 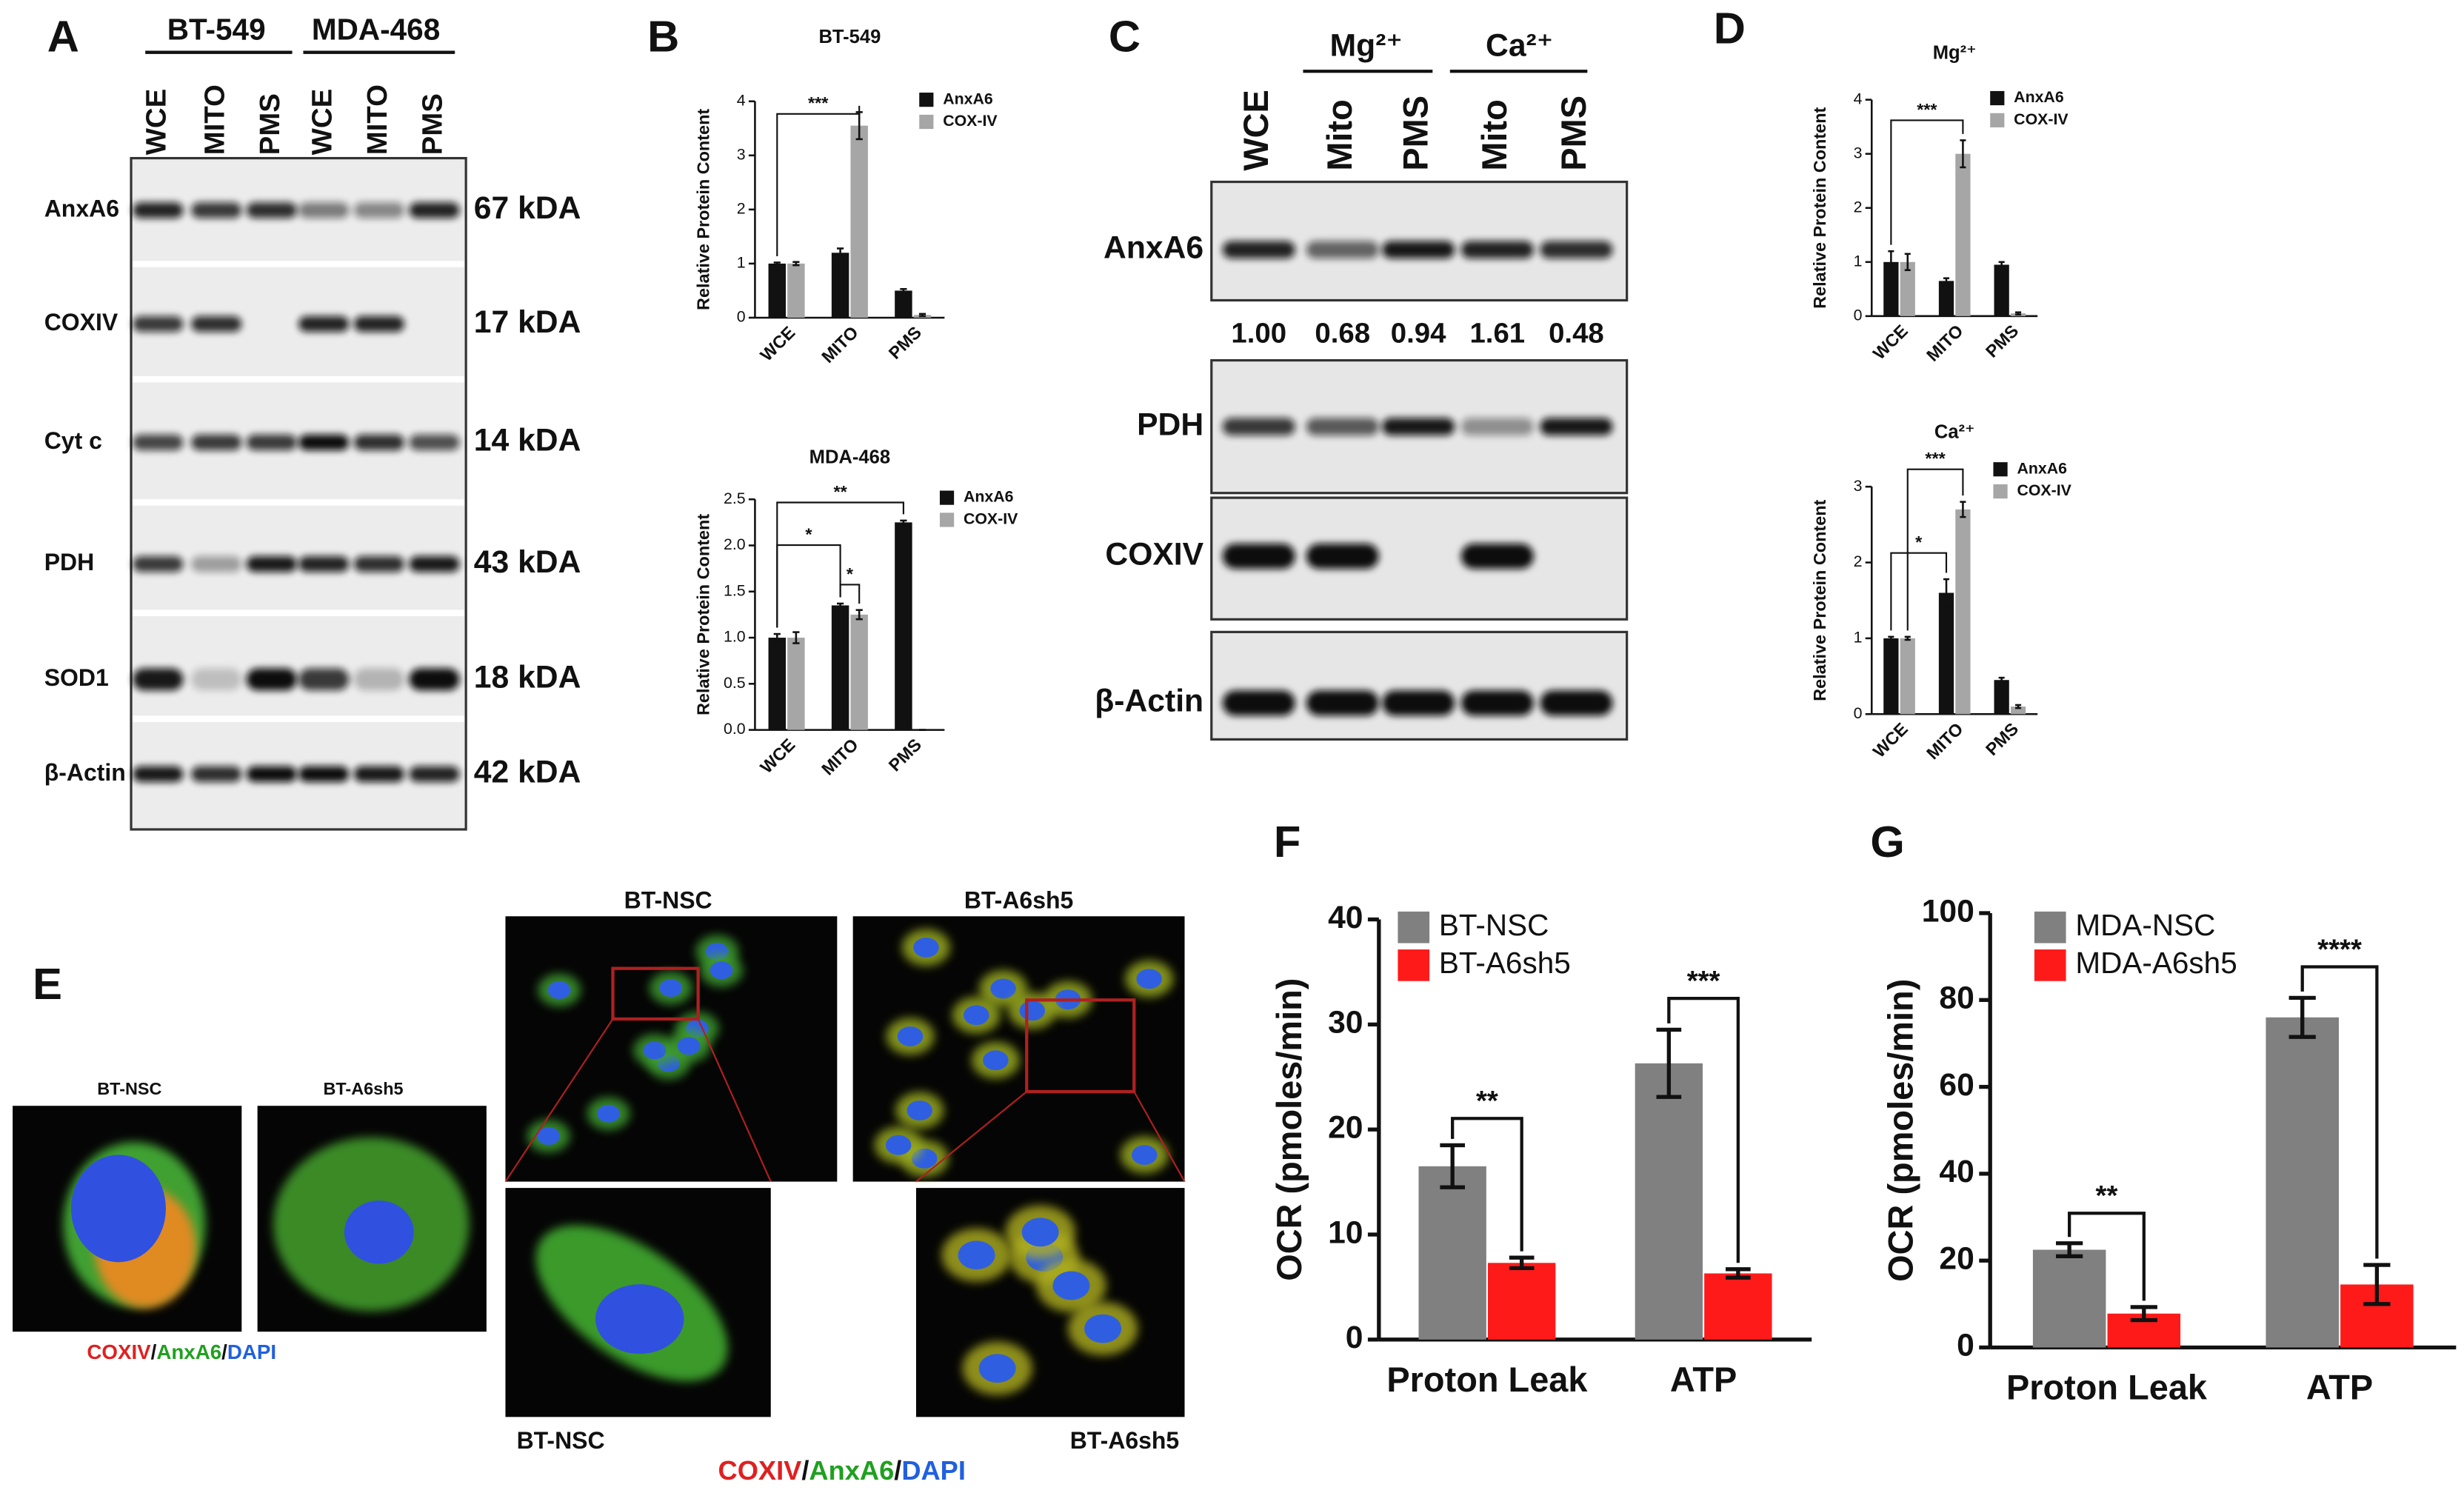 What do you see at coordinates (1287, 842) in the screenshot?
I see `panel-letter: F` at bounding box center [1287, 842].